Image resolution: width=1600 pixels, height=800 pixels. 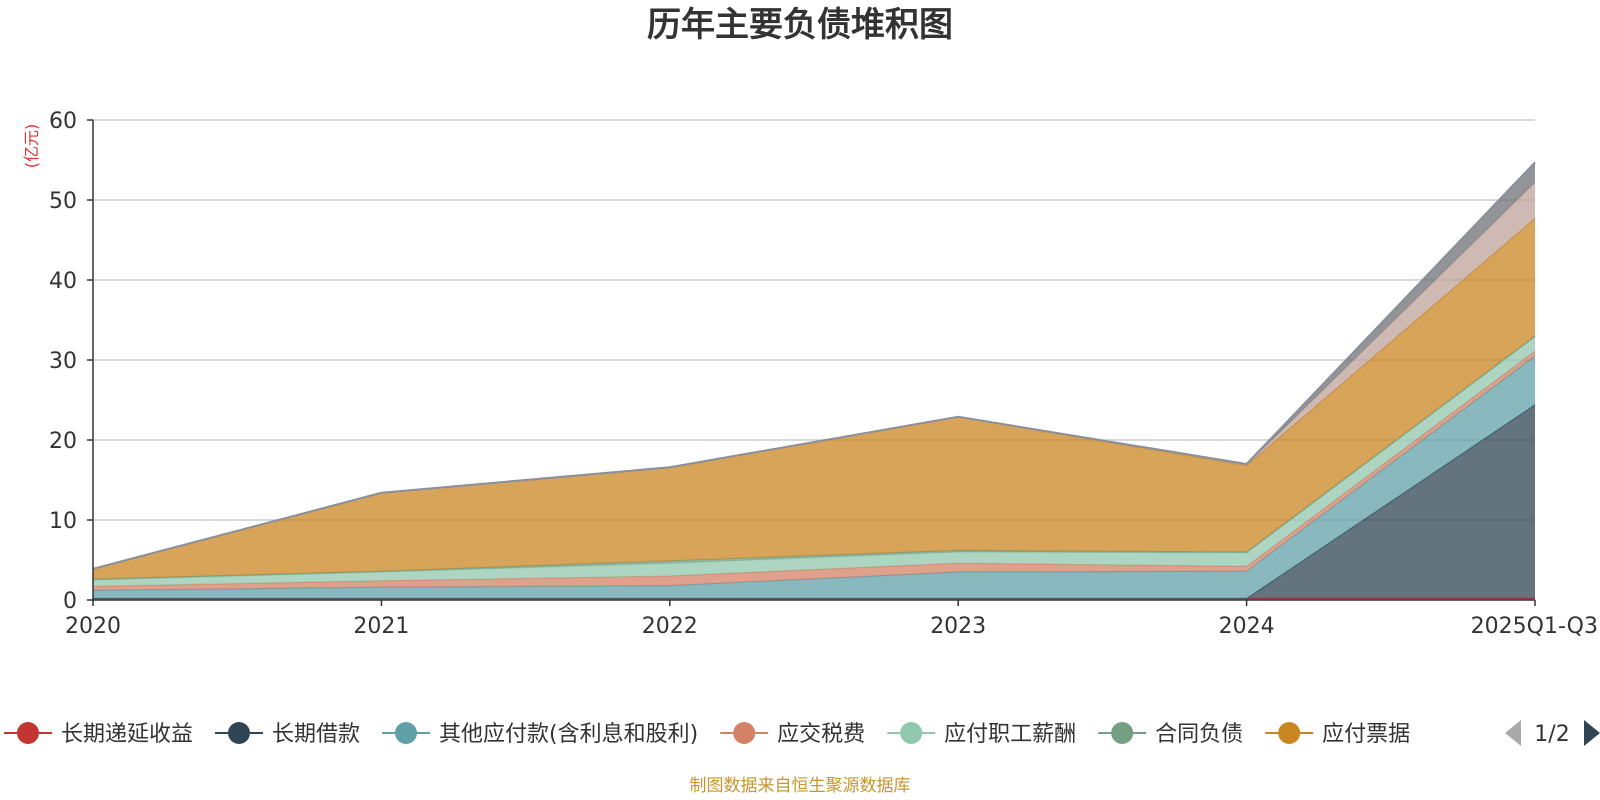 I want to click on legend-item-2: 其他应付款(含利息和股利), so click(x=540, y=734).